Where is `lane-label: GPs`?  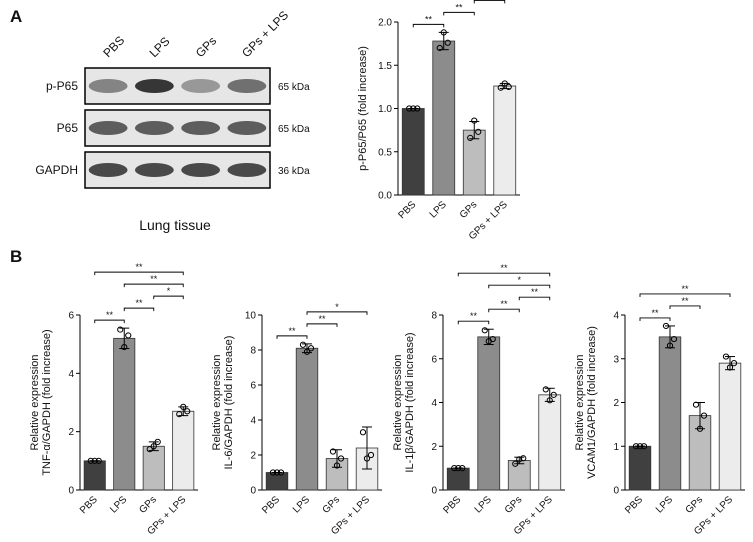 lane-label: GPs is located at coordinates (206, 47).